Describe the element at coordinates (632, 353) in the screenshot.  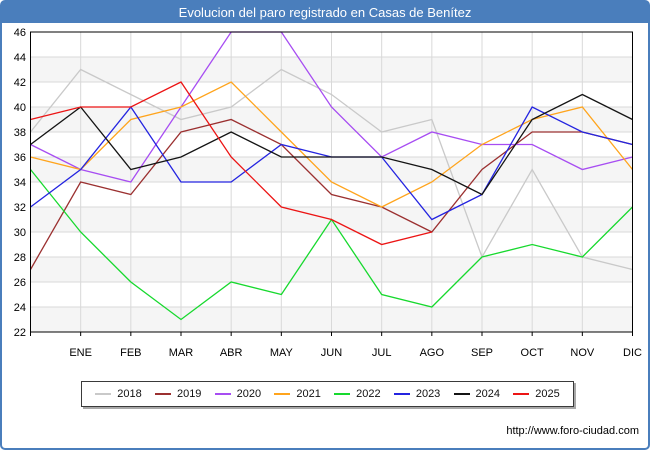
I see `x-tick-label: DIC` at that location.